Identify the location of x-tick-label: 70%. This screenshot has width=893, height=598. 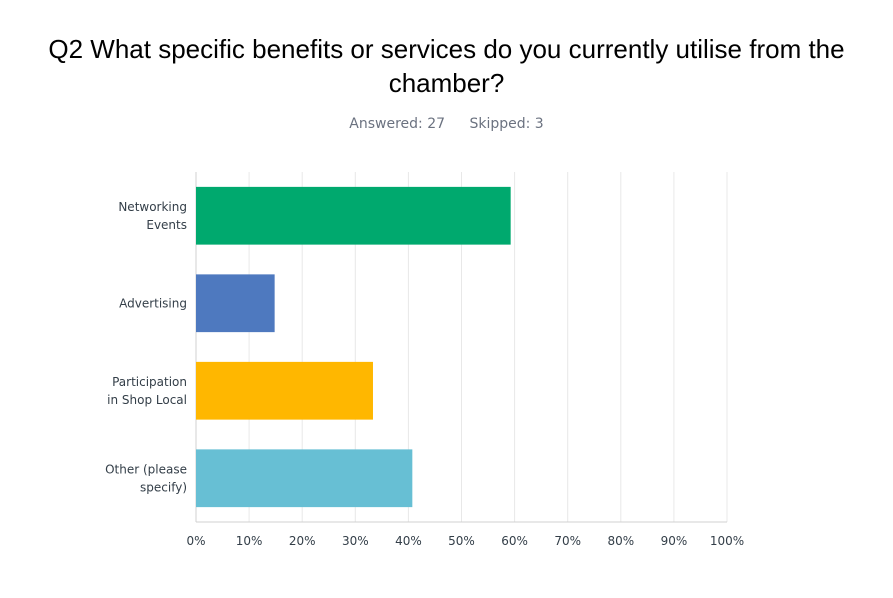
(567, 541).